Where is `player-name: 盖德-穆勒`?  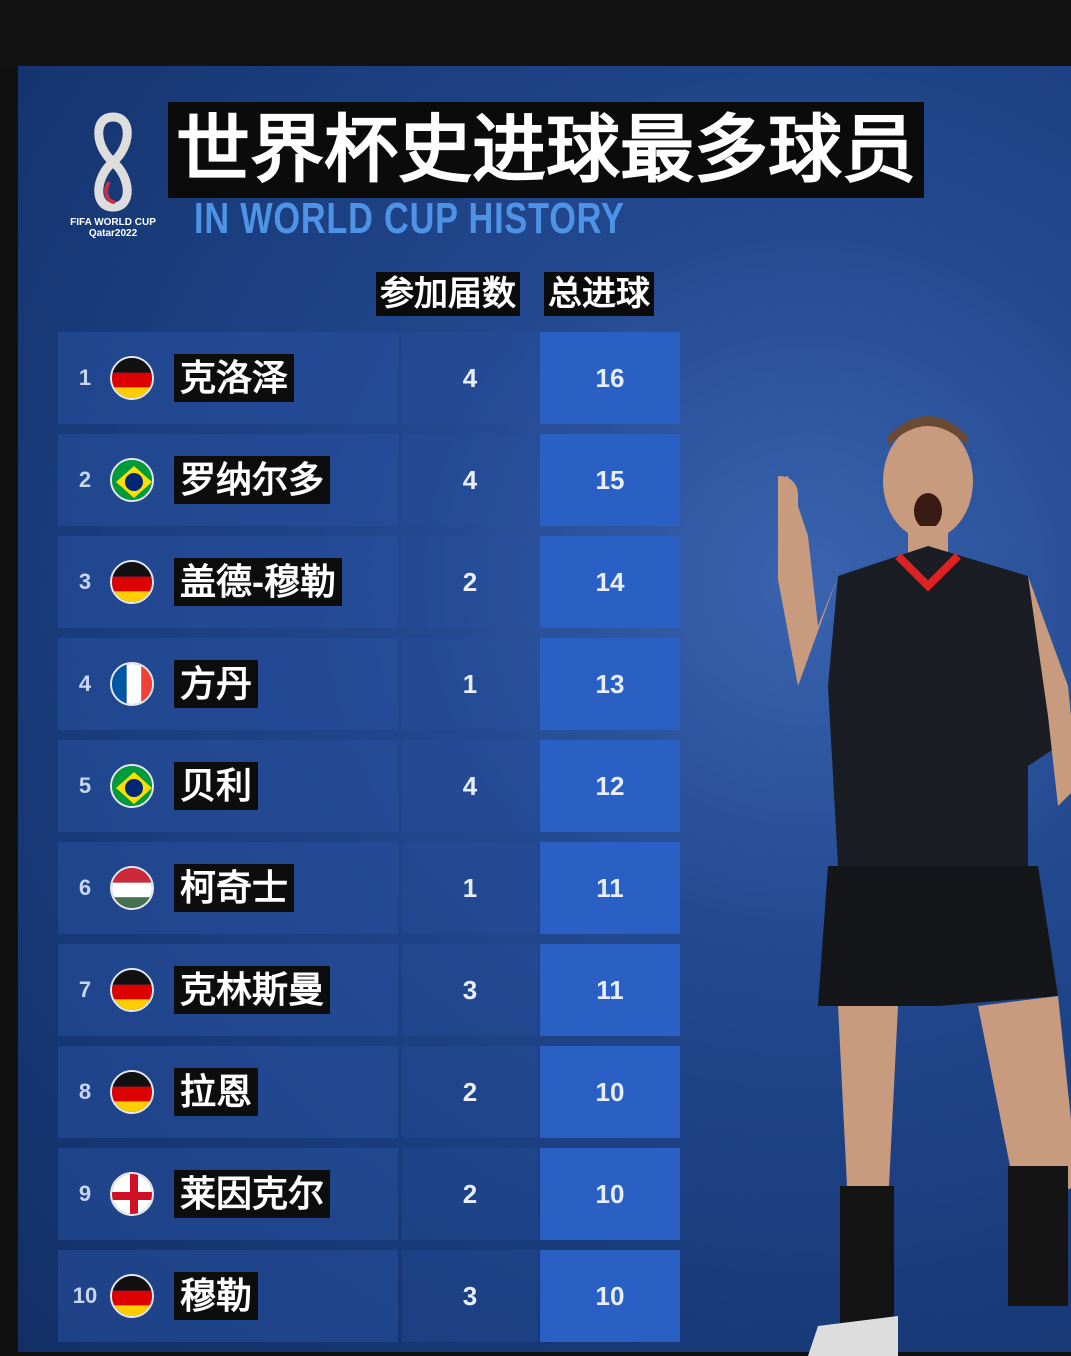 player-name: 盖德-穆勒 is located at coordinates (258, 582).